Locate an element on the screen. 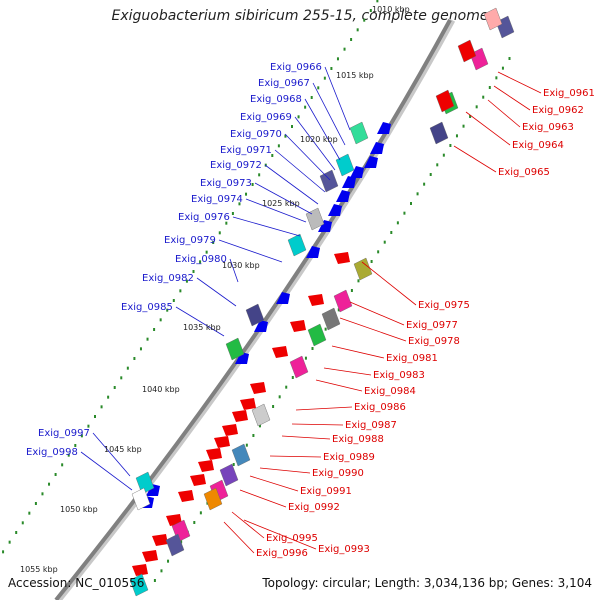  gene-label-right: Exig_0964 is located at coordinates (538, 145).